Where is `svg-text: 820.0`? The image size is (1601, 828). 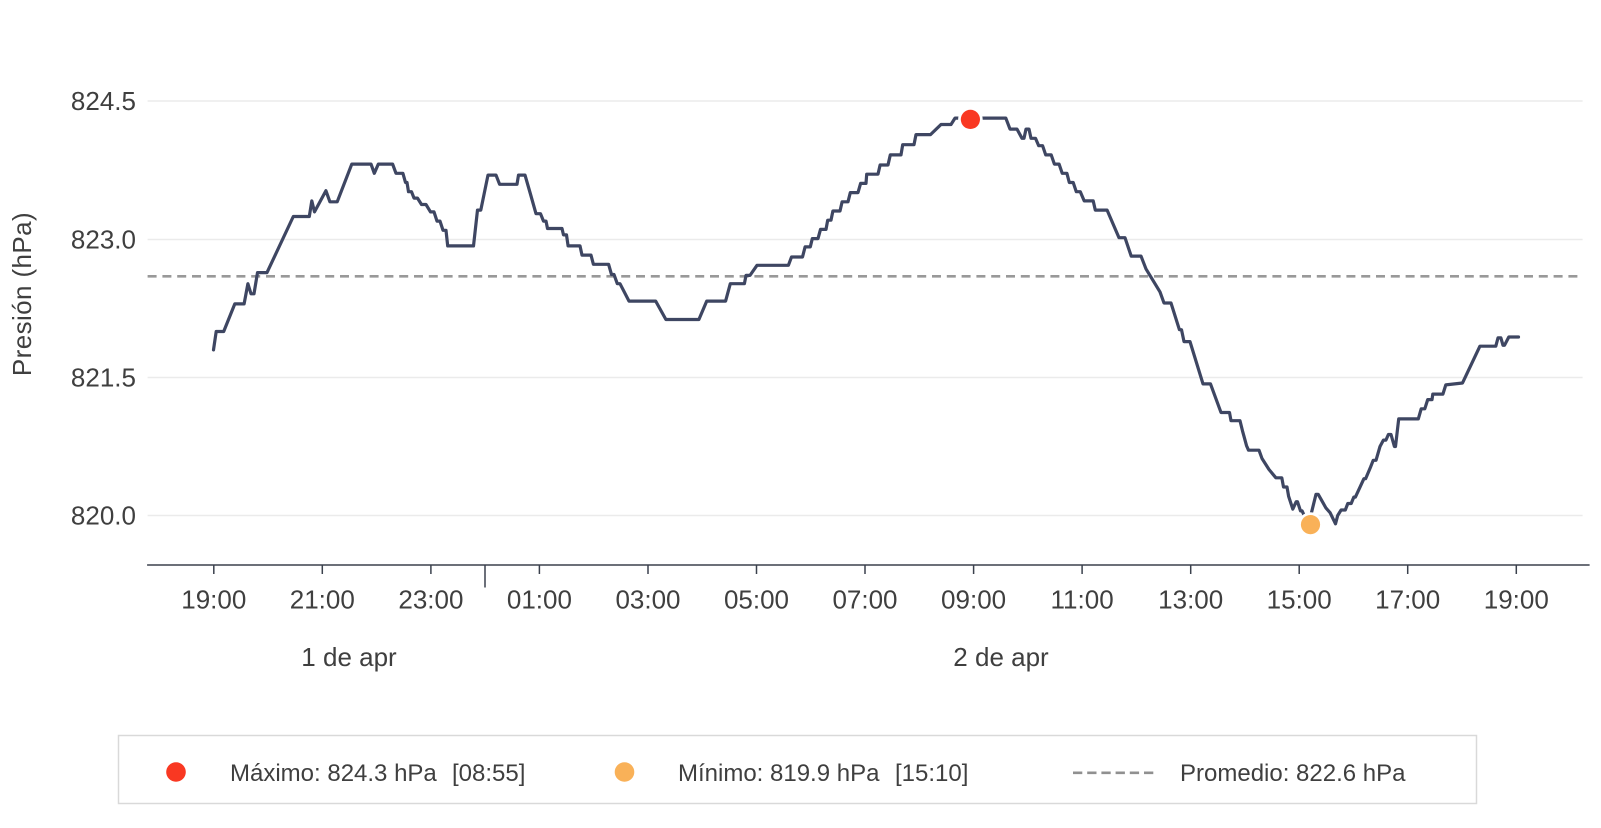
svg-text: 820.0 is located at coordinates (103, 516).